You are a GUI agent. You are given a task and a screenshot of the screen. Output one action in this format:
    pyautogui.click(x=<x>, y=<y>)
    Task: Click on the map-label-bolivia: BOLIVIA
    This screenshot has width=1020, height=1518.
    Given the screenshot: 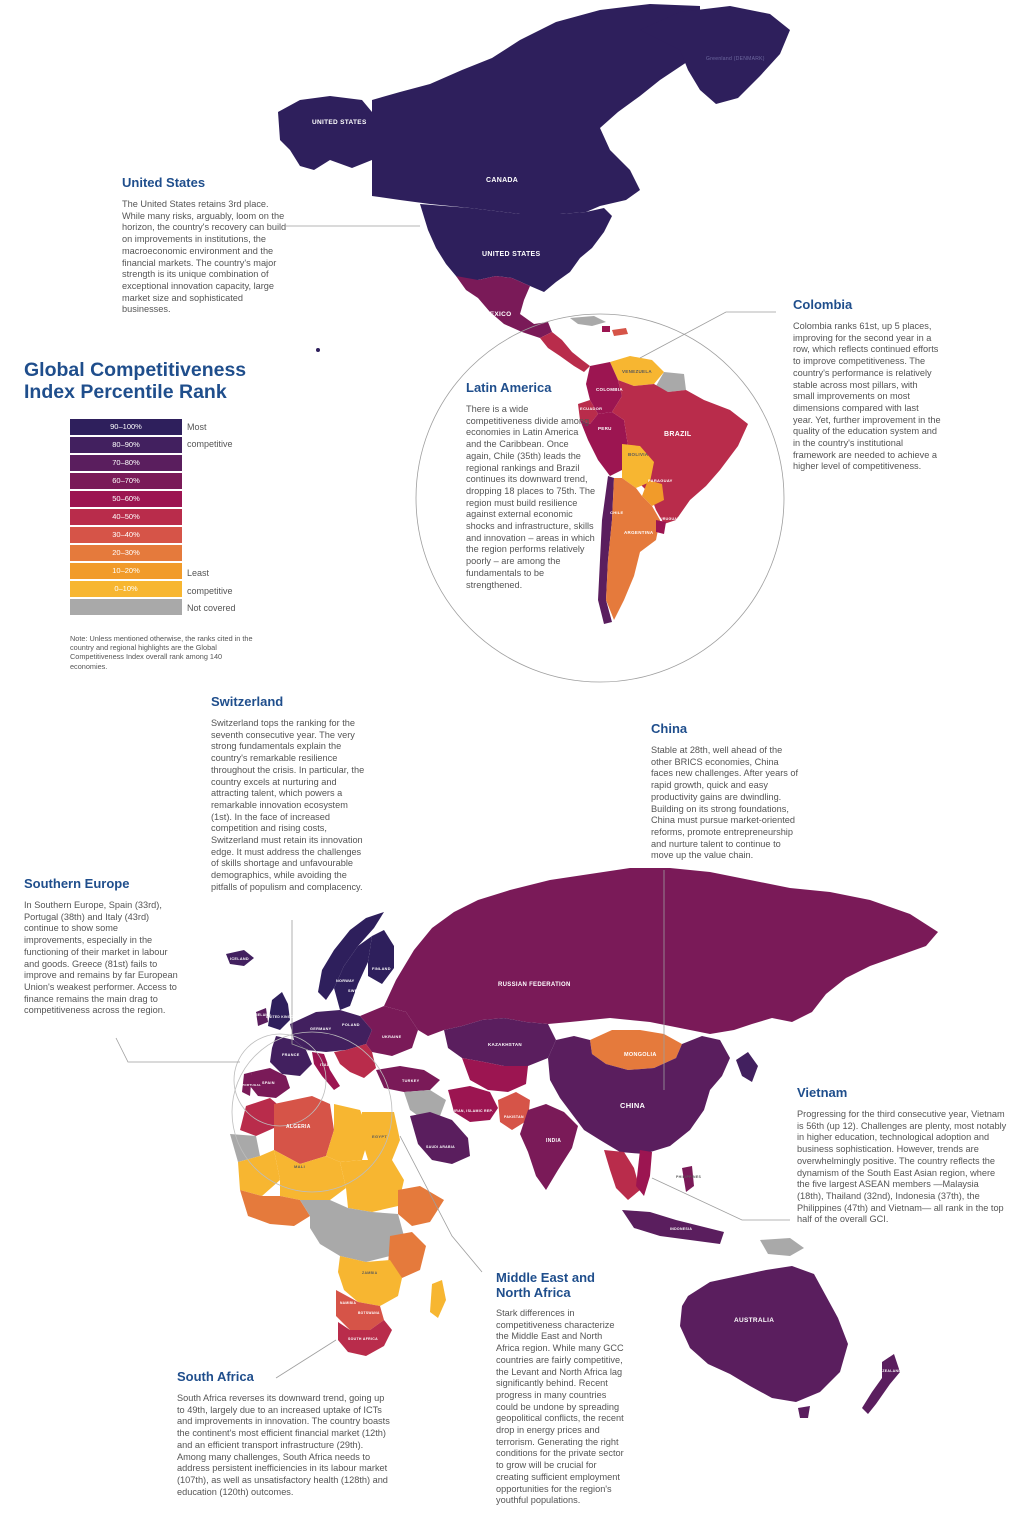 What is the action you would take?
    pyautogui.click(x=638, y=454)
    